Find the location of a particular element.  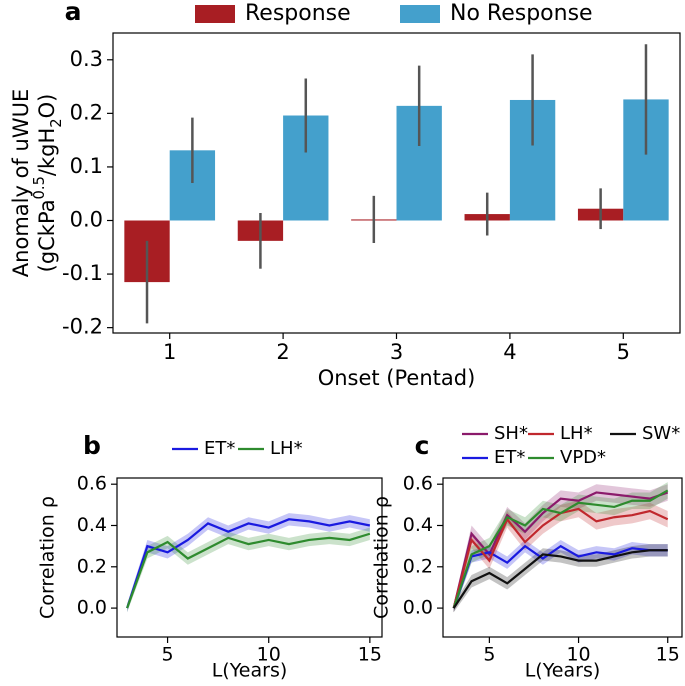

legend-label: VPD* is located at coordinates (583, 457).